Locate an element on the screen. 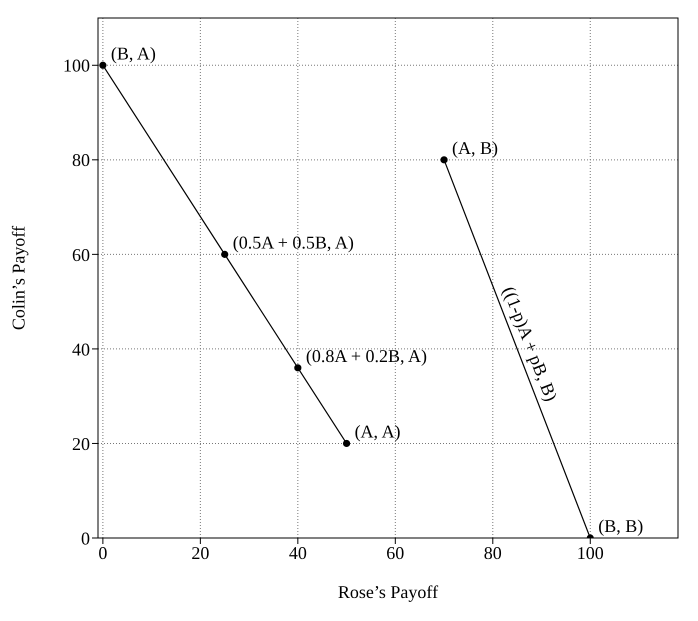 The width and height of the screenshot is (698, 621). y-axis-title: Colin’s Payoff is located at coordinates (18, 278).